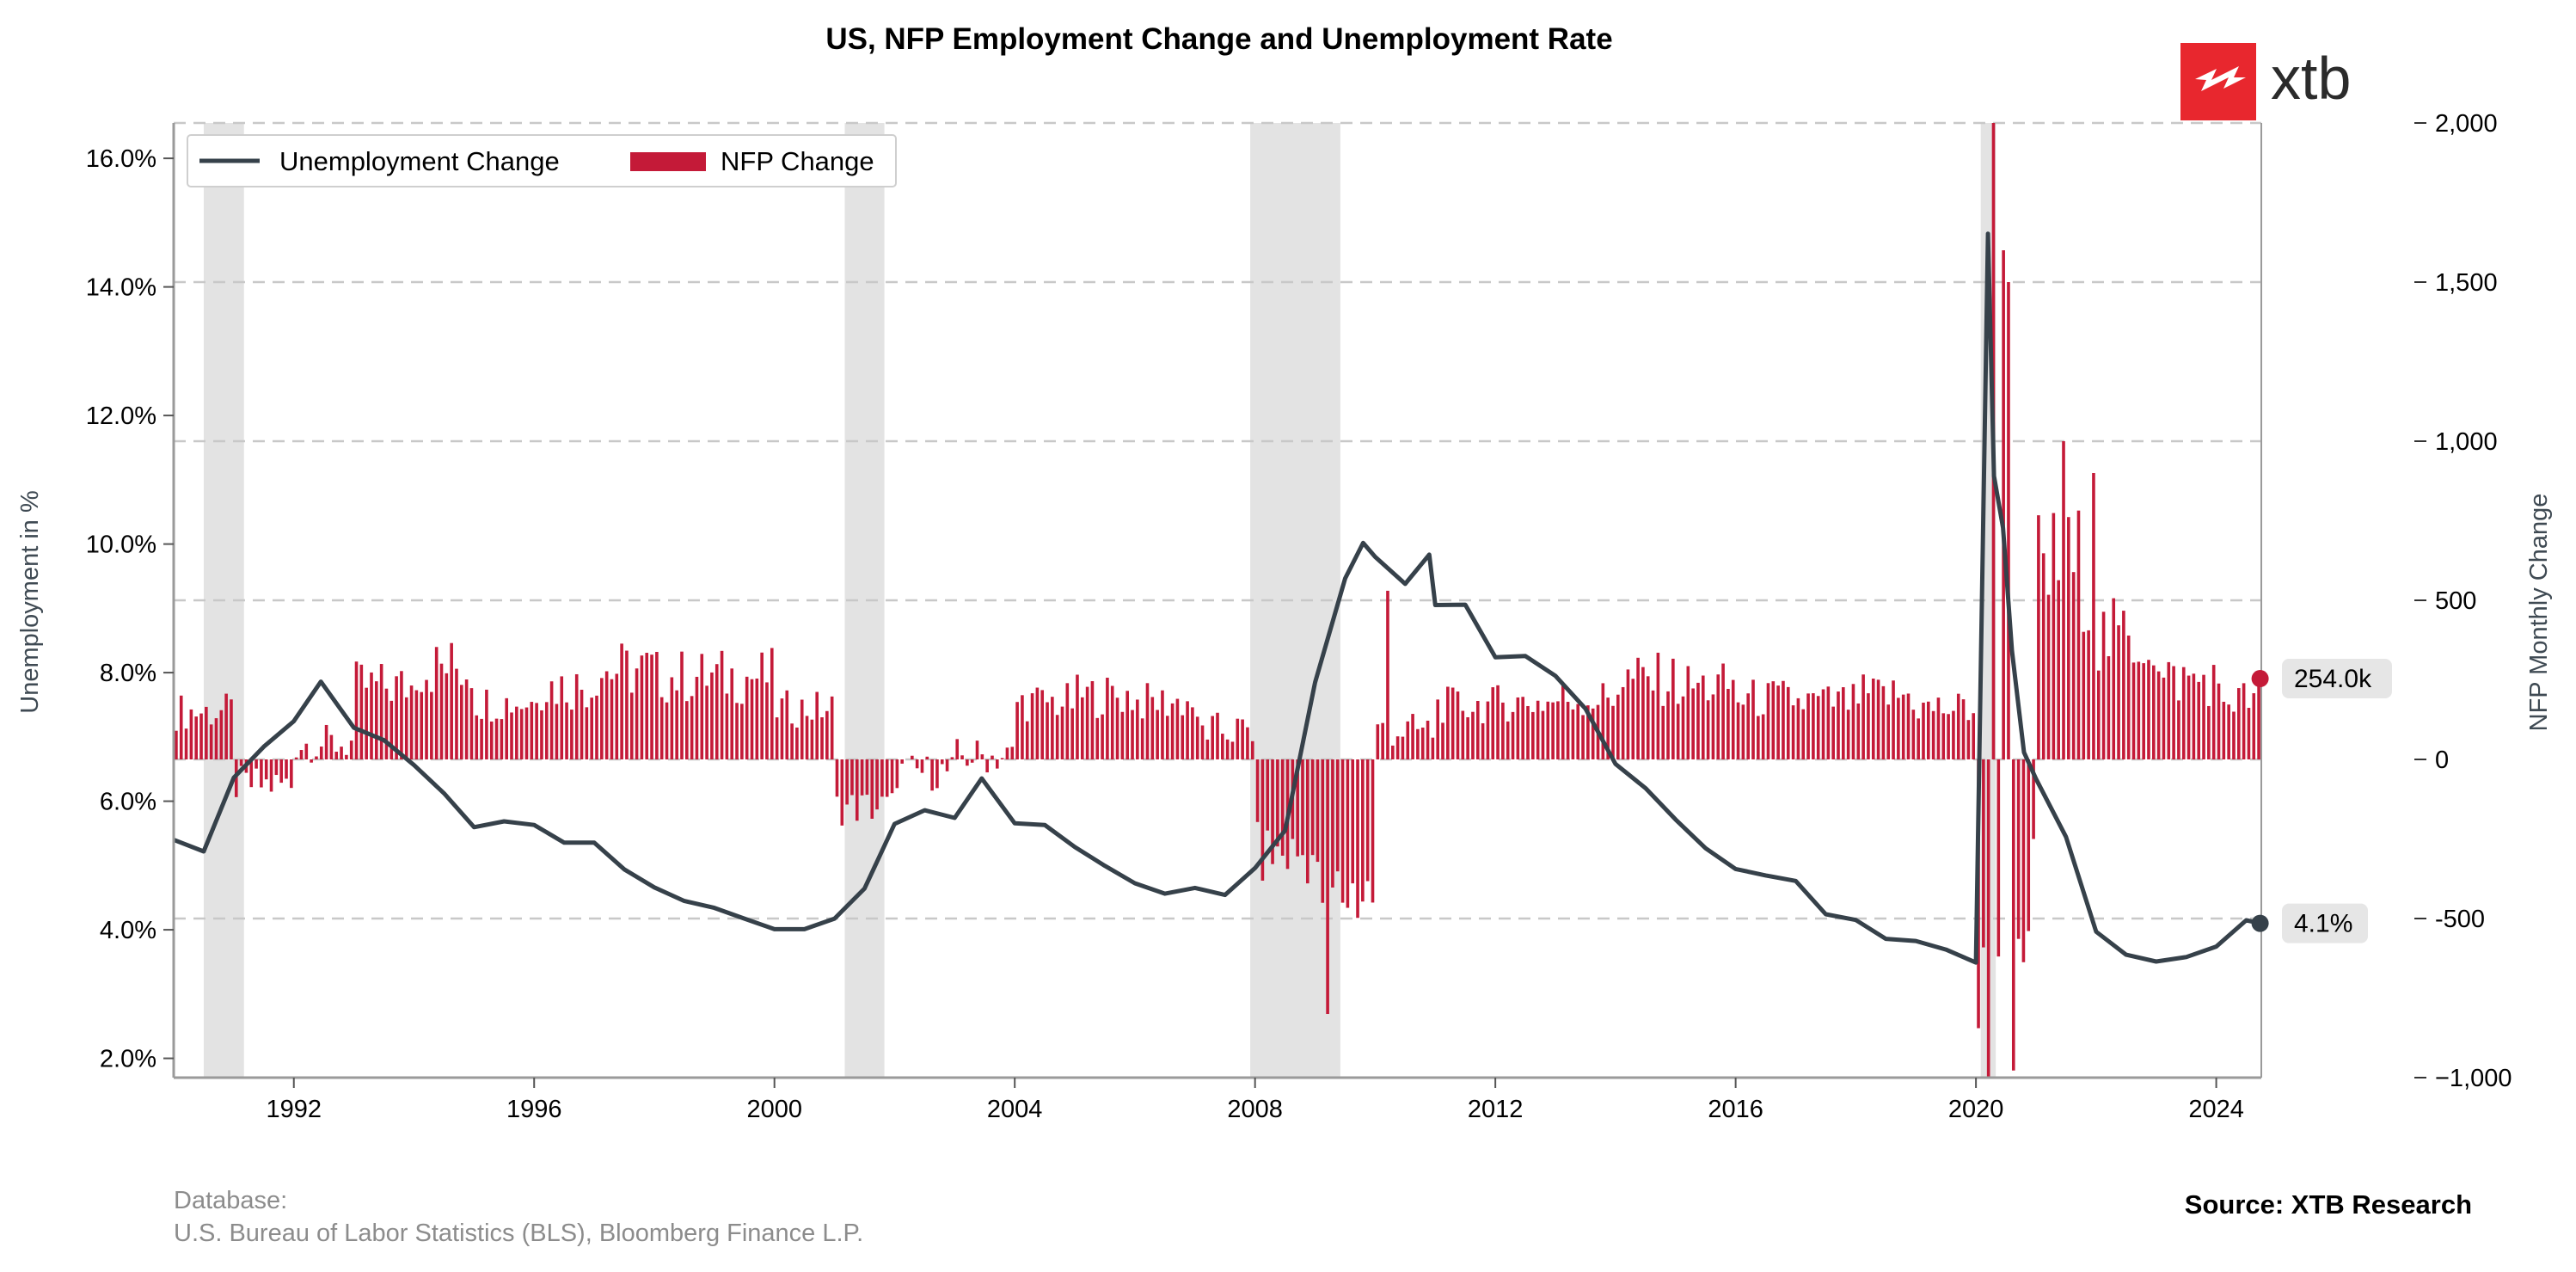 The width and height of the screenshot is (2576, 1272). Describe the element at coordinates (1735, 1109) in the screenshot. I see `x-tick-label: 2016` at that location.